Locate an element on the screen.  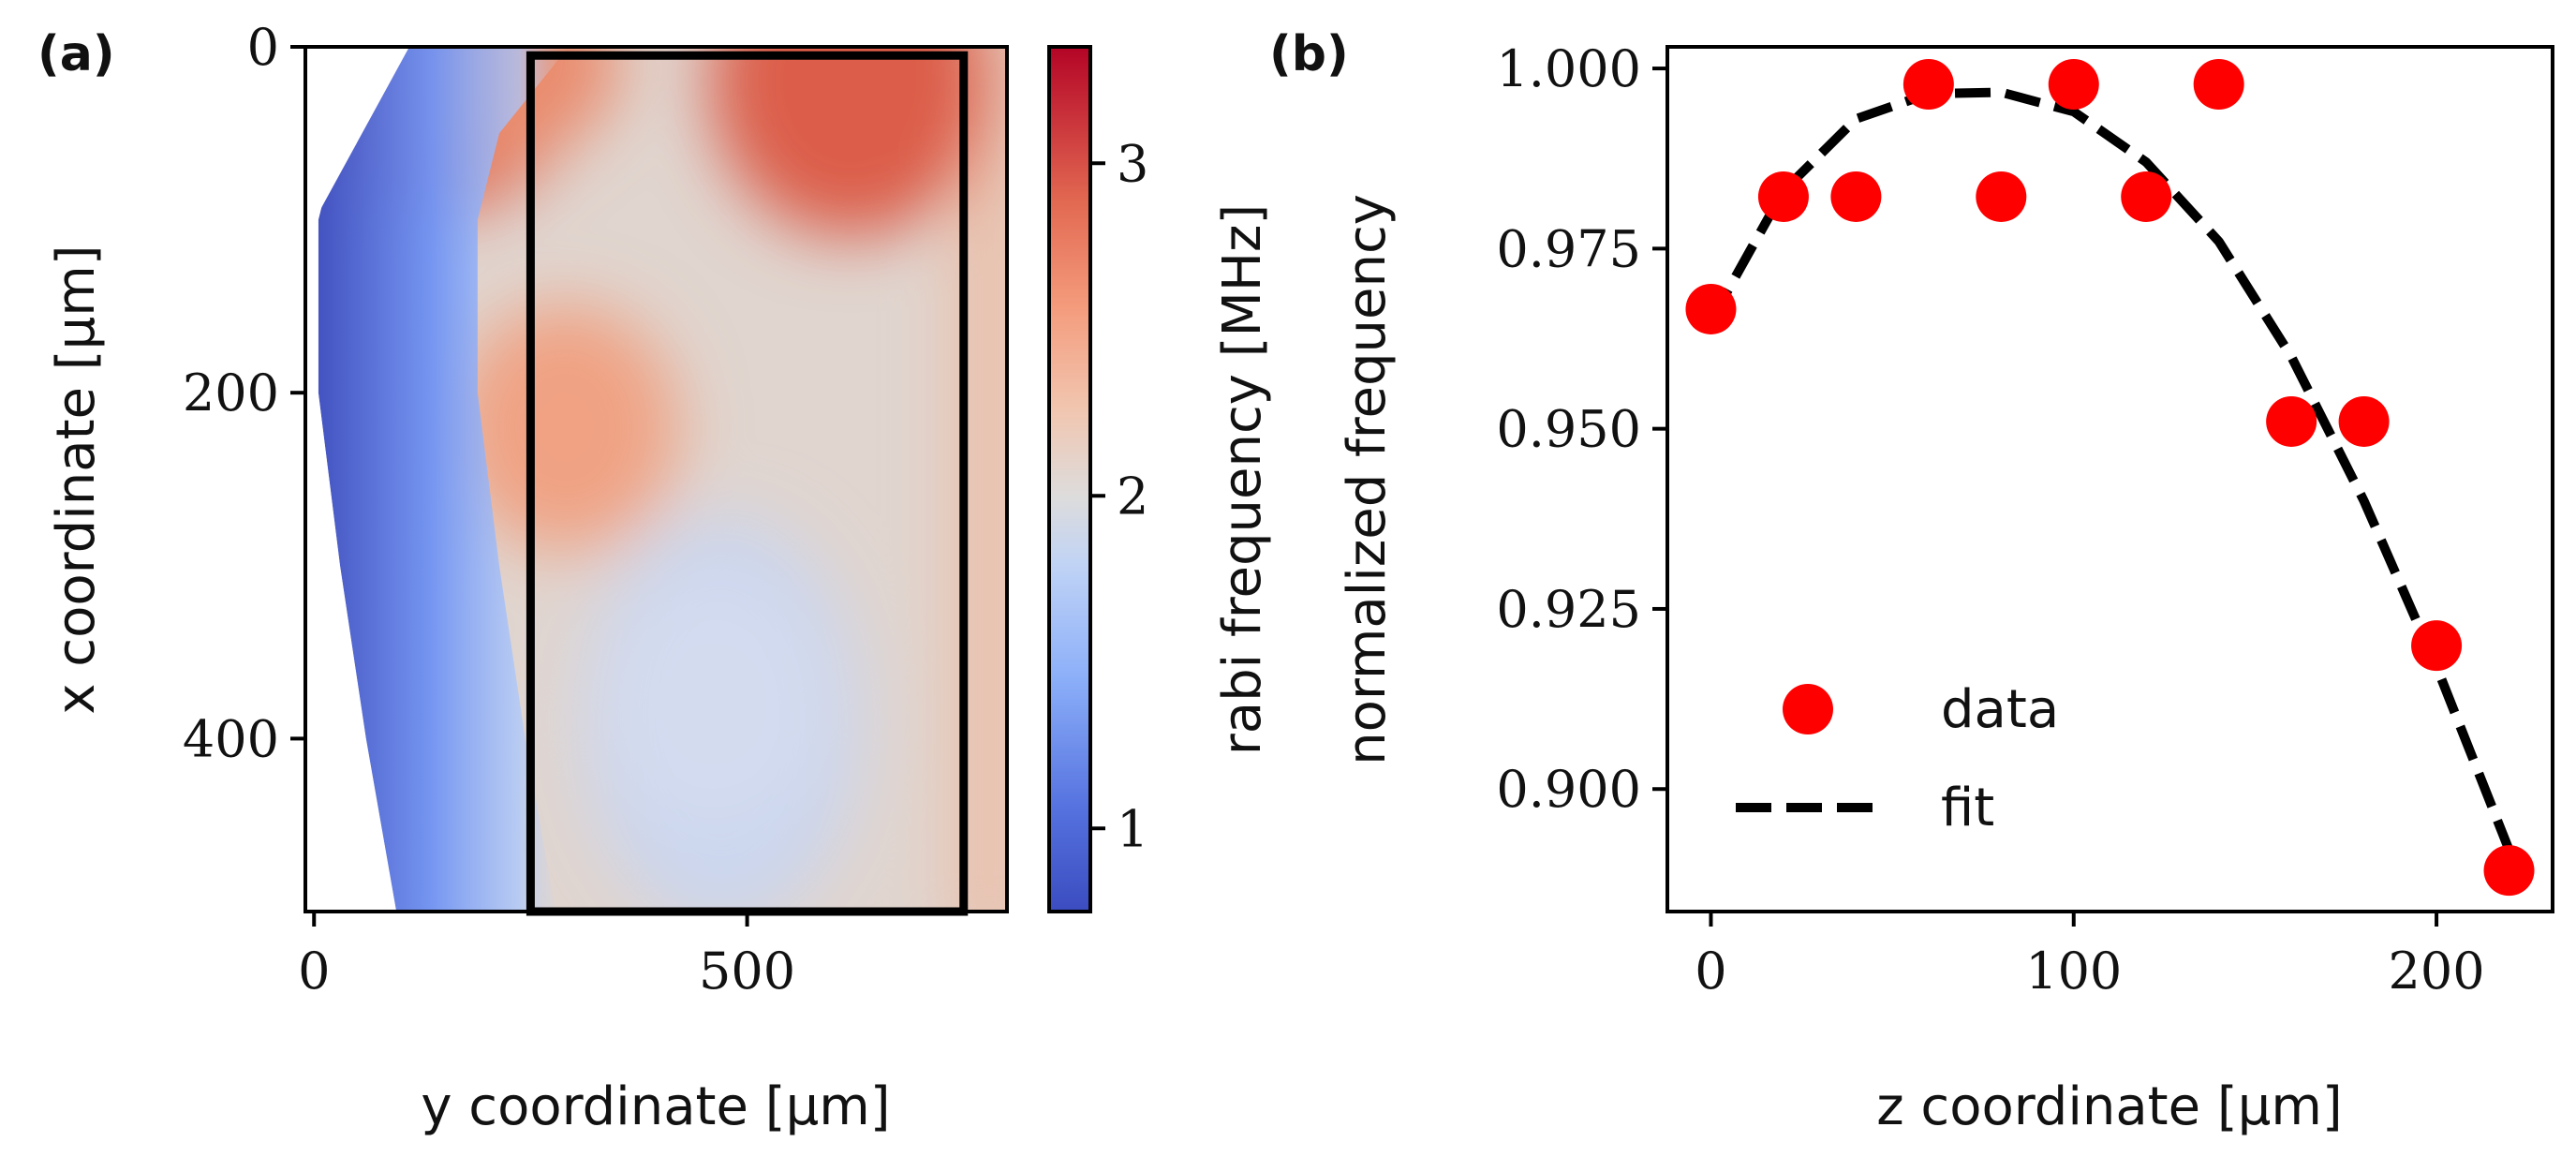
heatmap-y-ticks: 0 200 400 is located at coordinates (244, 393).